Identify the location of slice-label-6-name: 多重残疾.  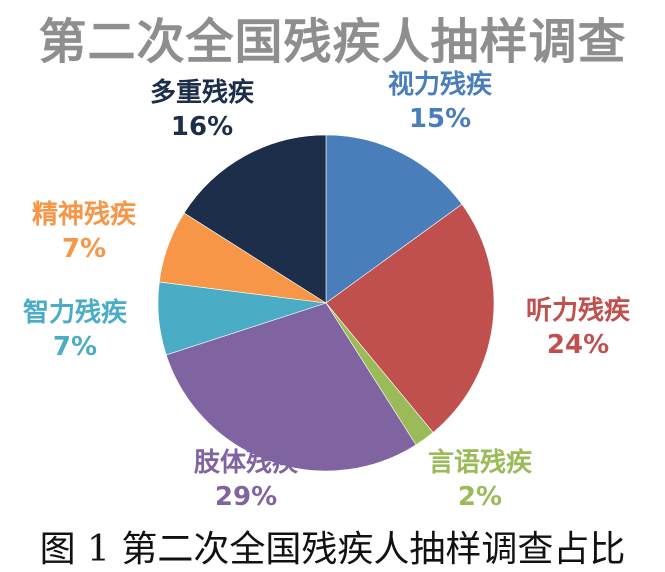
(202, 93).